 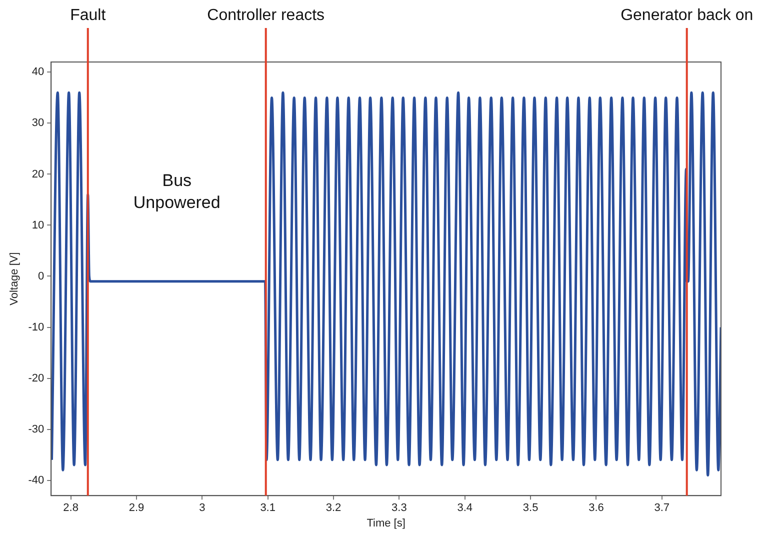 What do you see at coordinates (465, 508) in the screenshot?
I see `x-tick-label: 3.4` at bounding box center [465, 508].